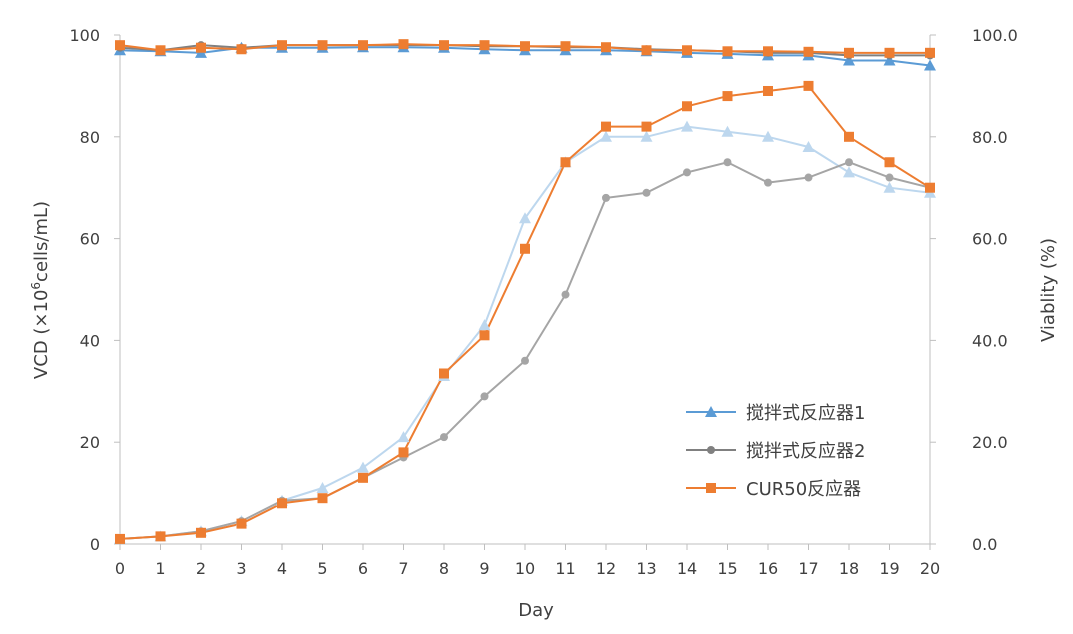 Image resolution: width=1073 pixels, height=634 pixels. I want to click on y-left-tick-label: 80, so click(90, 137).